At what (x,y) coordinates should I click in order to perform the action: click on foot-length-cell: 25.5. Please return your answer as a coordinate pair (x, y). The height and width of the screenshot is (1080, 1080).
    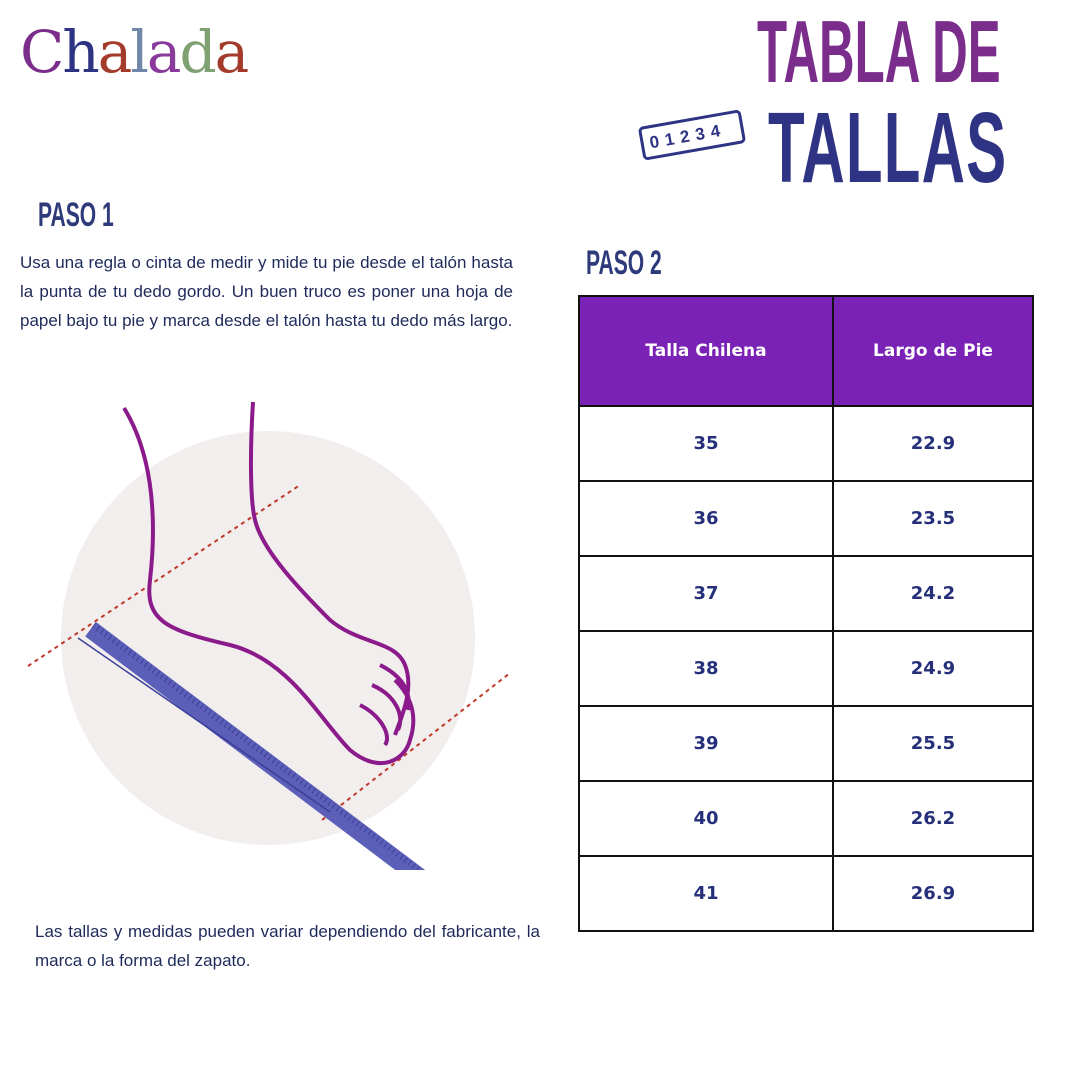
    Looking at the image, I should click on (933, 743).